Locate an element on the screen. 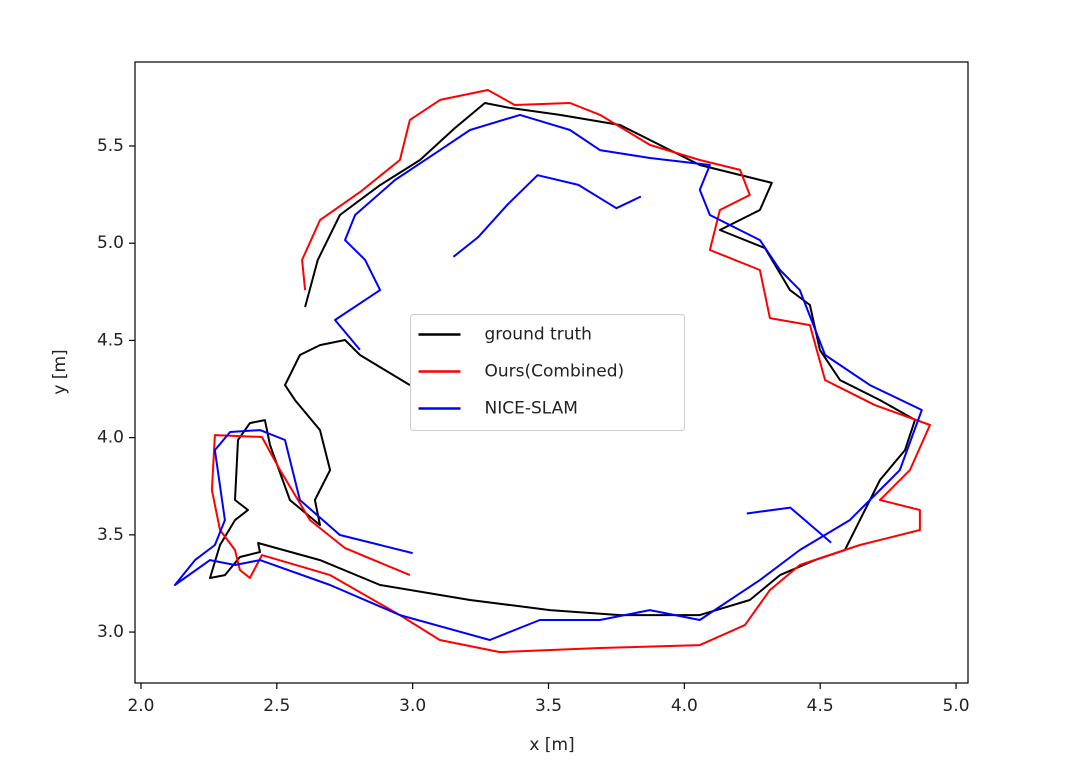 The image size is (1076, 772). y-tick-label: 5.0 is located at coordinates (110, 243).